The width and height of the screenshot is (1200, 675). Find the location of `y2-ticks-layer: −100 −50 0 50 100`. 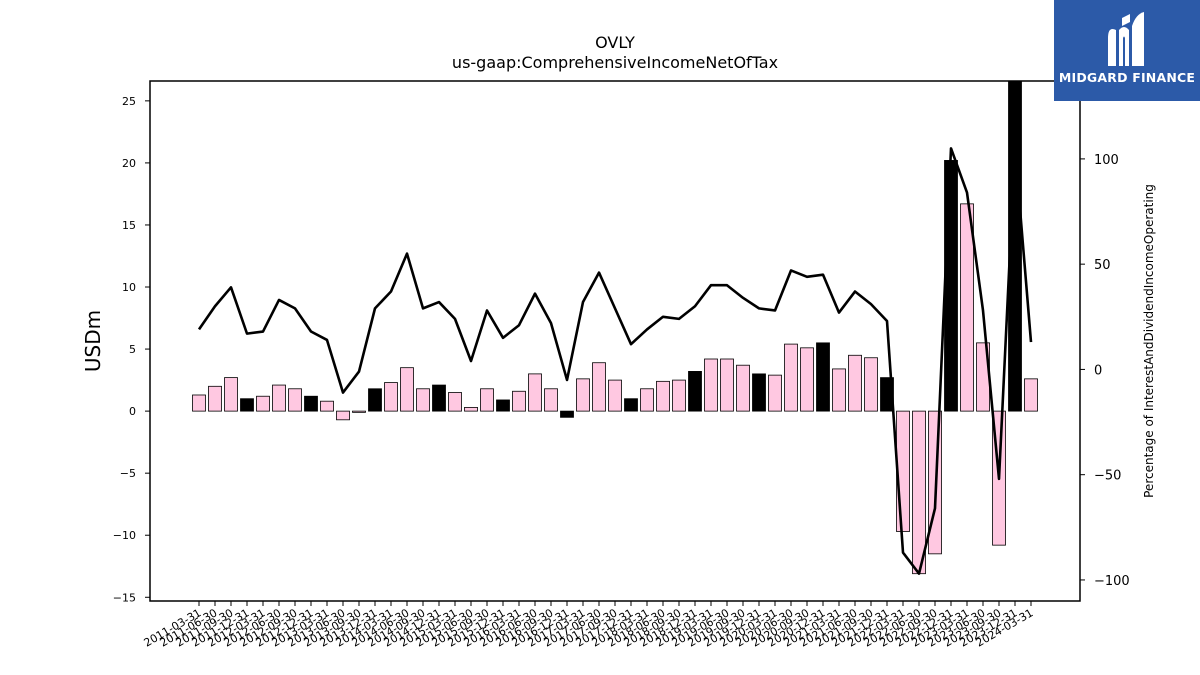

y2-ticks-layer: −100 −50 0 50 100 is located at coordinates (1105, 371).